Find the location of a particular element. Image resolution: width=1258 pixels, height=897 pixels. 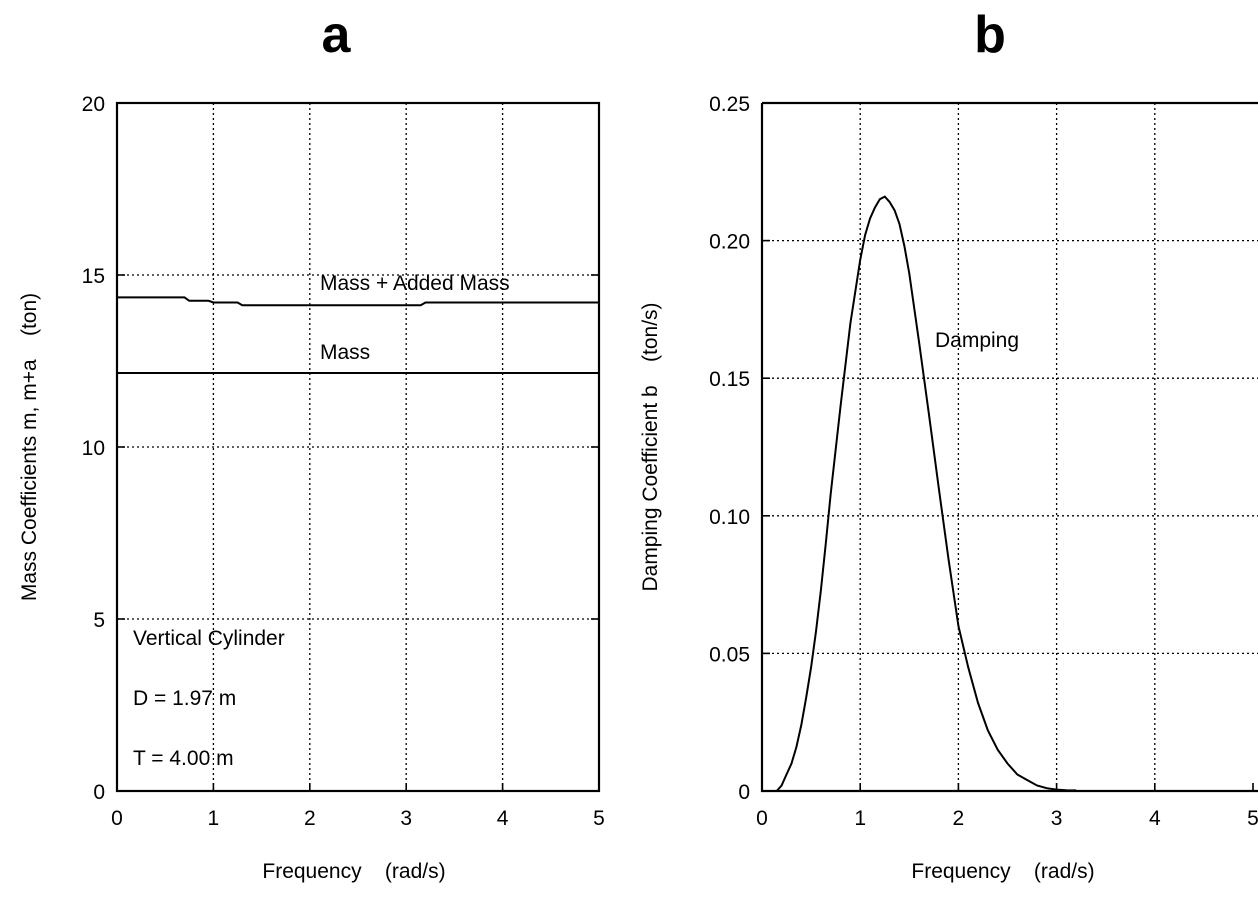

panel-b-x-tick-label: 3 is located at coordinates (1057, 818).